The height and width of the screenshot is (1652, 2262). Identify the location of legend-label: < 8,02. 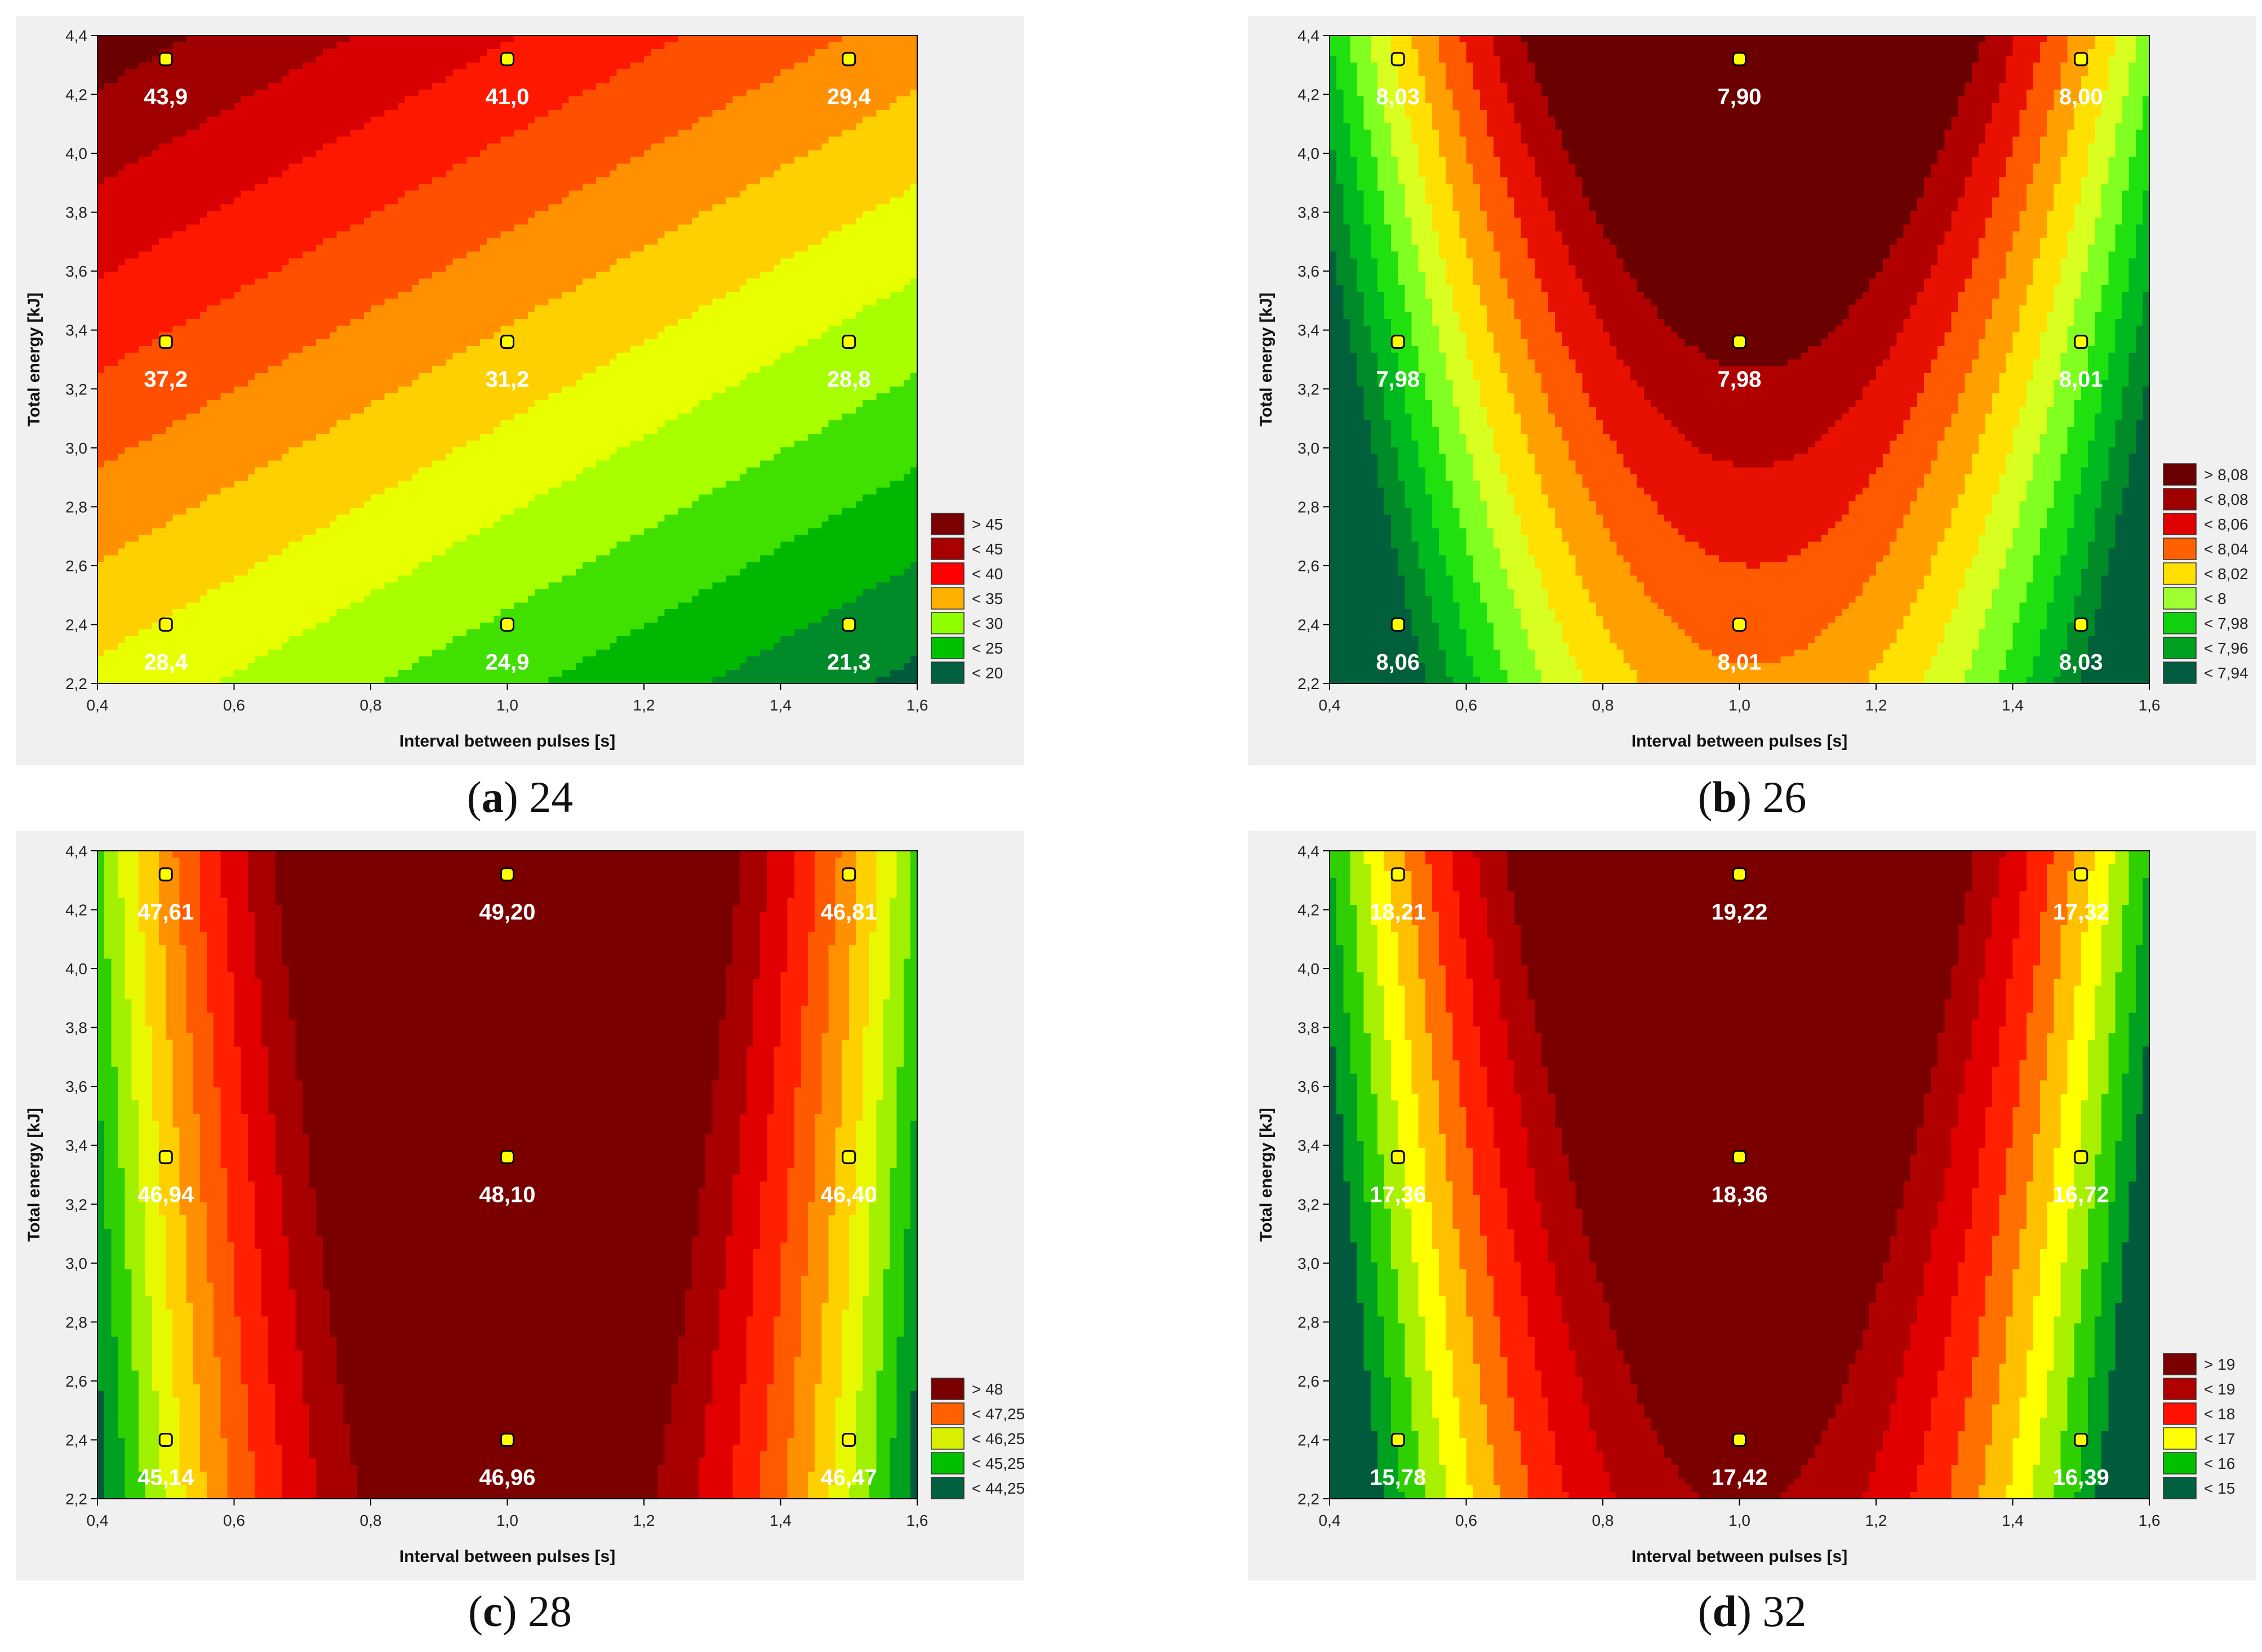
(2226, 574).